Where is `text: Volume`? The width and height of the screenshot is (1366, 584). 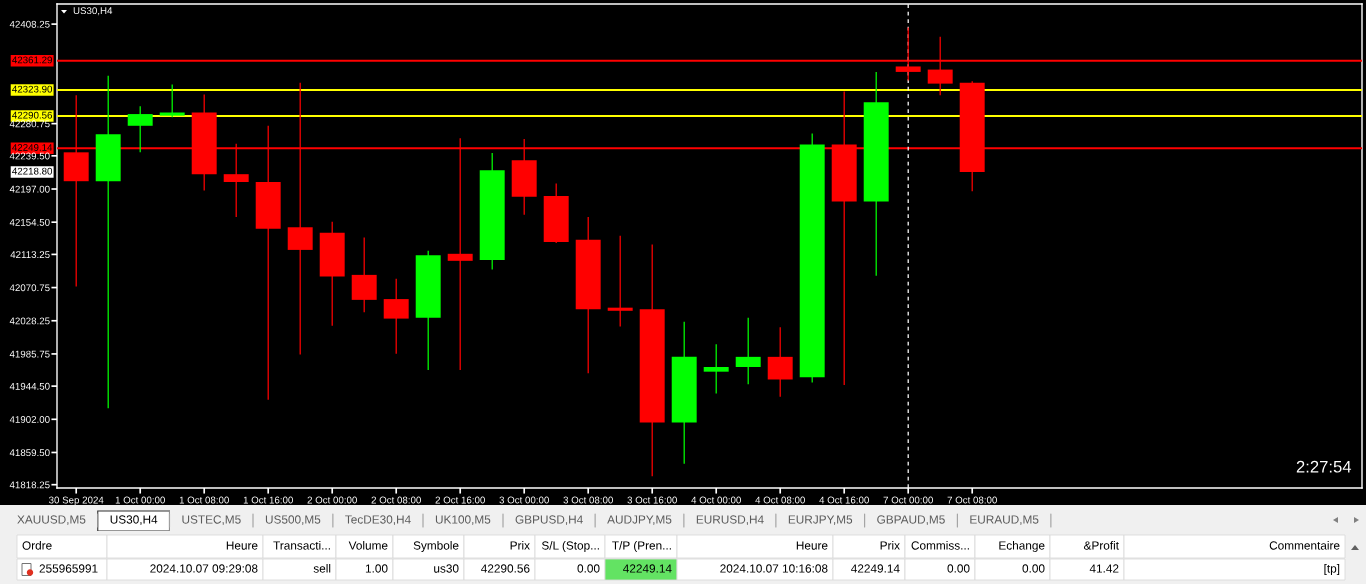 text: Volume is located at coordinates (368, 545).